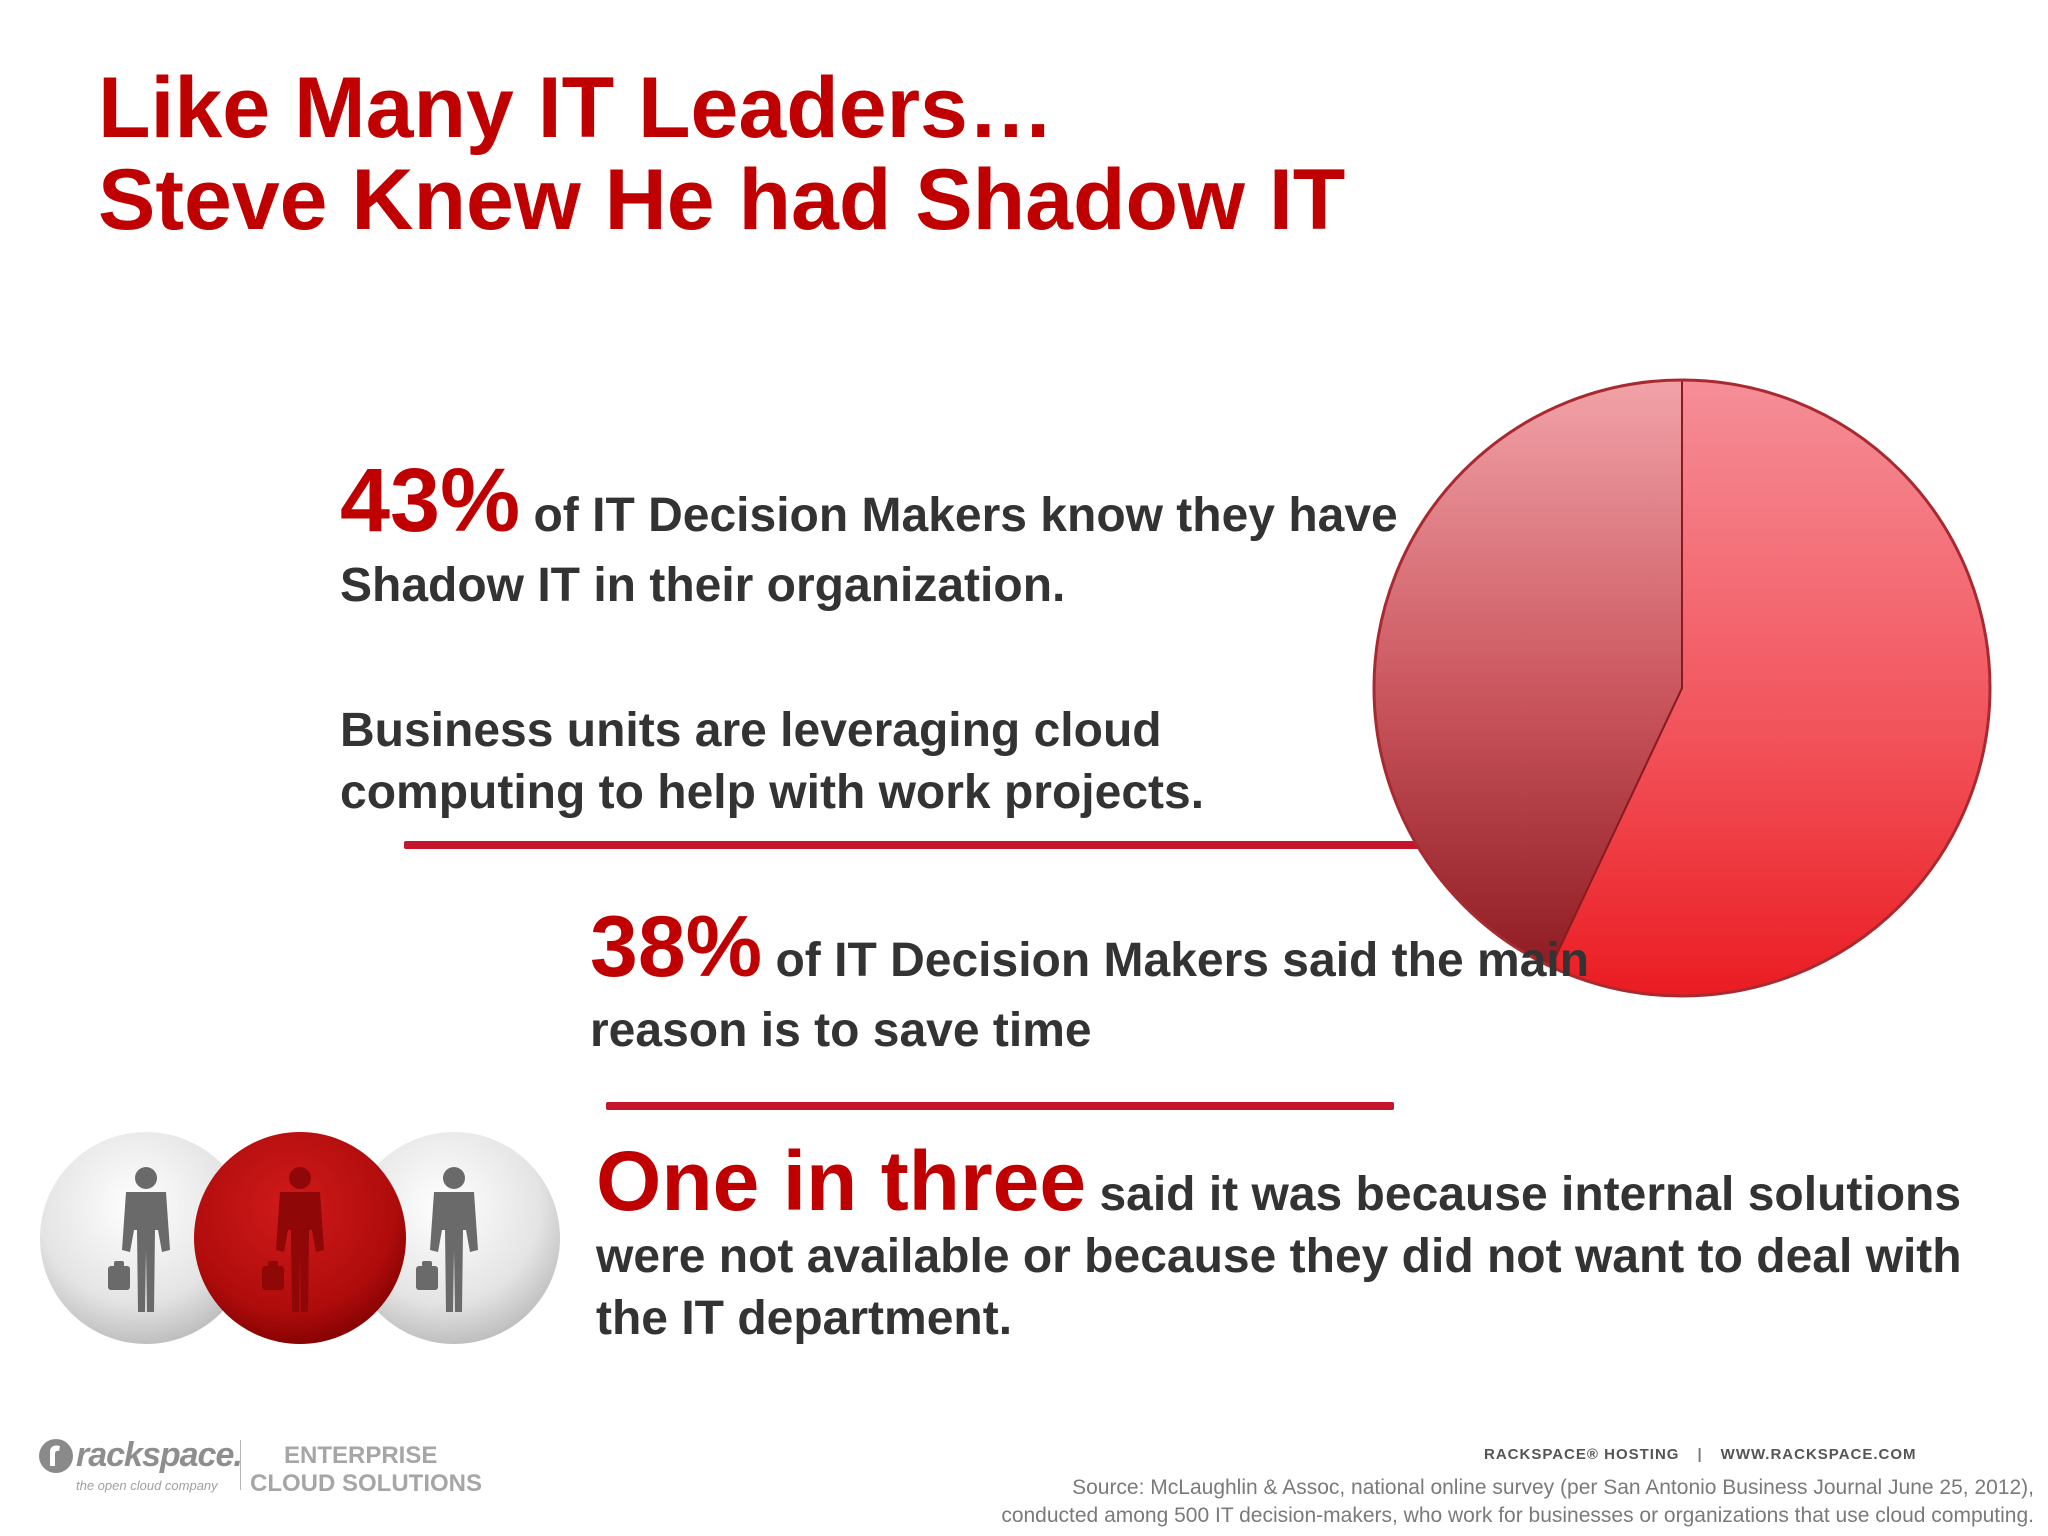  I want to click on rackspace-mark-icon, so click(56, 1456).